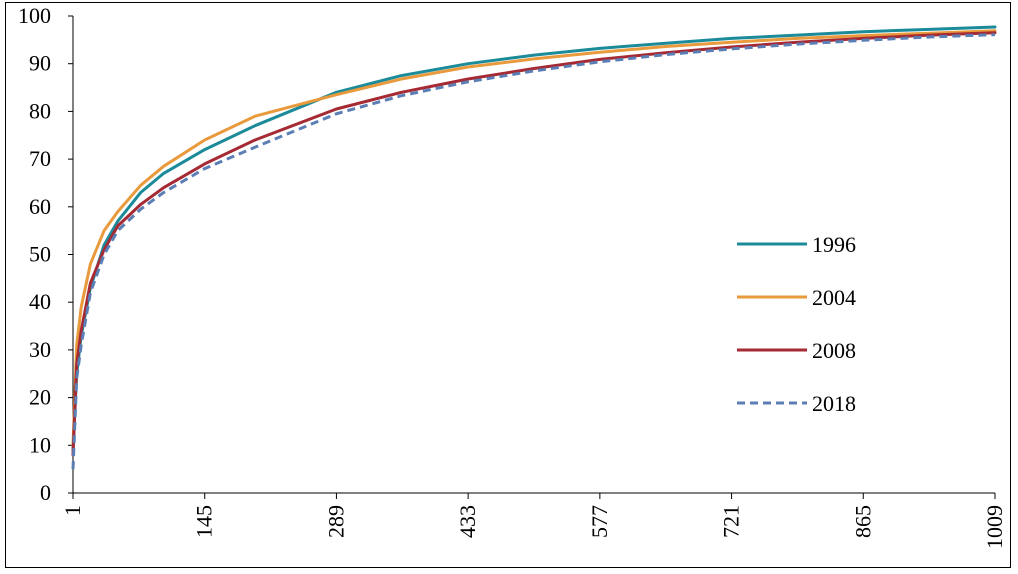 The height and width of the screenshot is (574, 1018). What do you see at coordinates (994, 527) in the screenshot?
I see `x-tick-label: 1009` at bounding box center [994, 527].